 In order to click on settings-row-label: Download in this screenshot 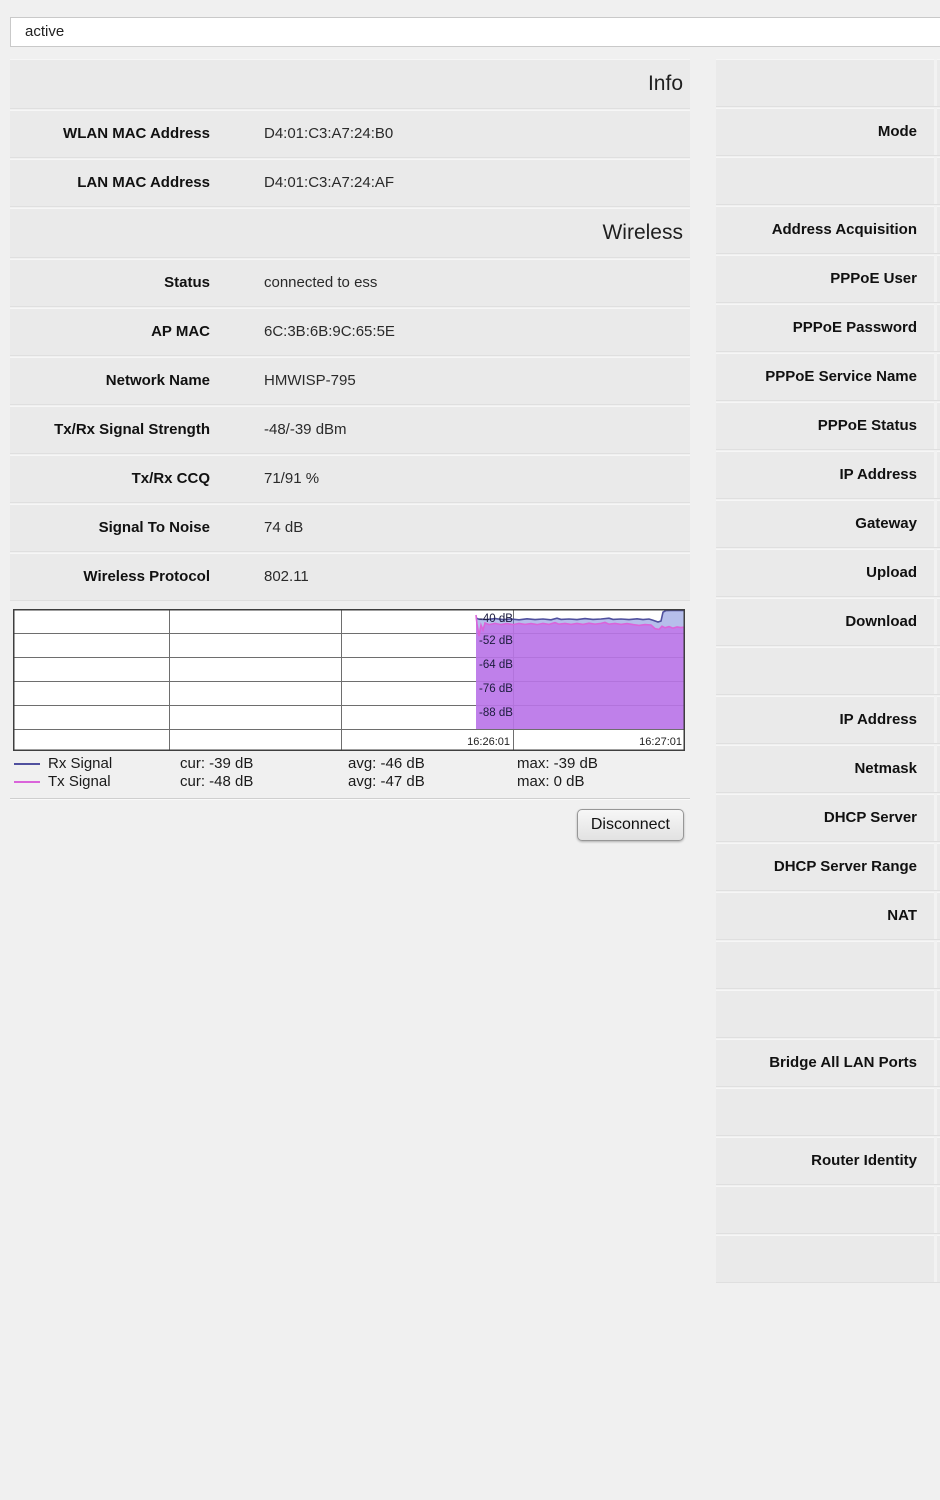, I will do `click(881, 621)`.